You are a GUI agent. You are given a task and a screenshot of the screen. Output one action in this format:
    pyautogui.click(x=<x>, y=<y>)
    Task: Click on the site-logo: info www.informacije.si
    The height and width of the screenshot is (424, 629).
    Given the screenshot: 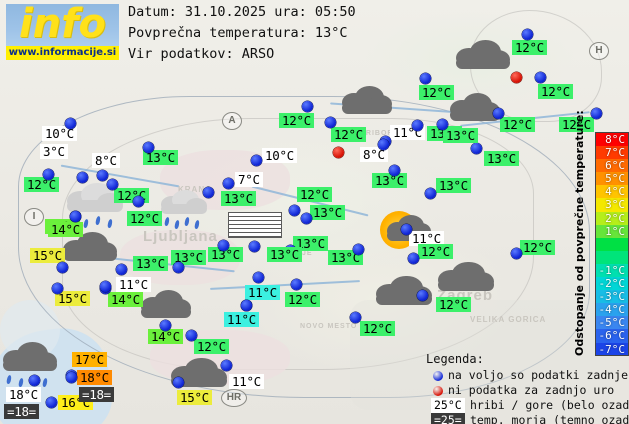 What is the action you would take?
    pyautogui.click(x=62, y=32)
    